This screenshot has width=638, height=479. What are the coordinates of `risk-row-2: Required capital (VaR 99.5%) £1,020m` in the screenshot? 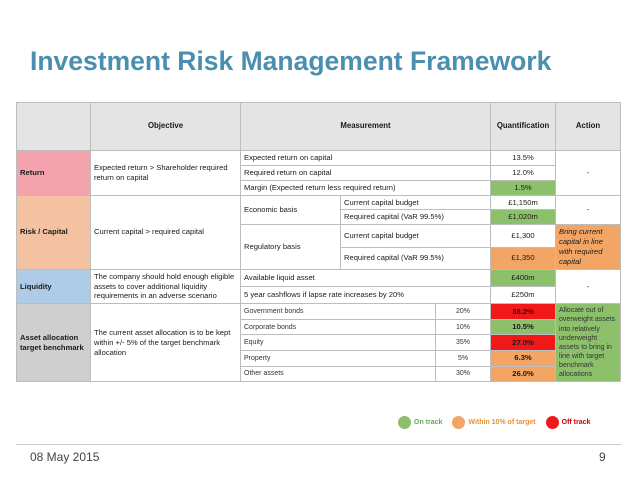 It's located at (319, 217).